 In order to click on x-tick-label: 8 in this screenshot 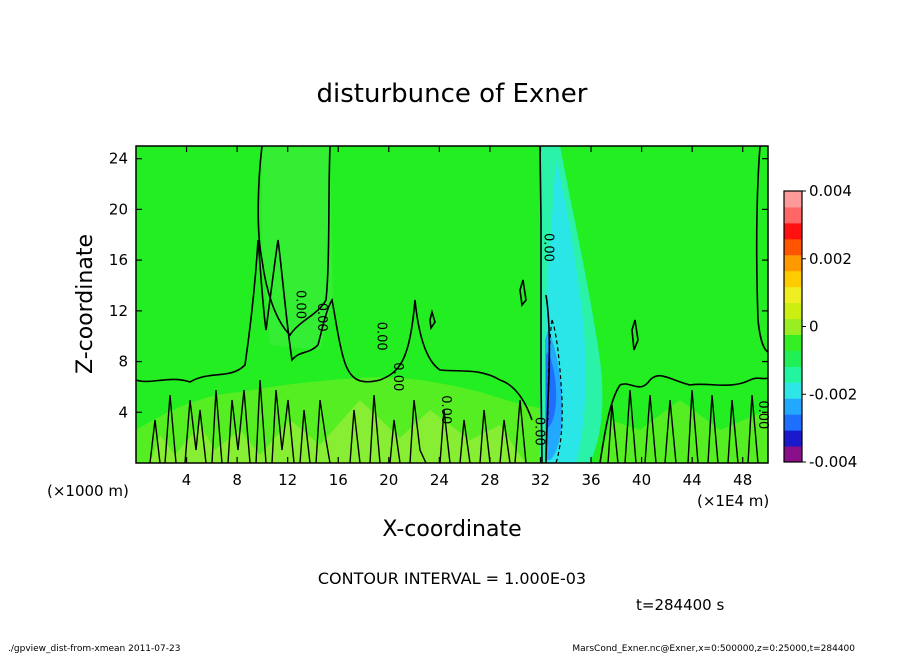, I will do `click(237, 480)`.